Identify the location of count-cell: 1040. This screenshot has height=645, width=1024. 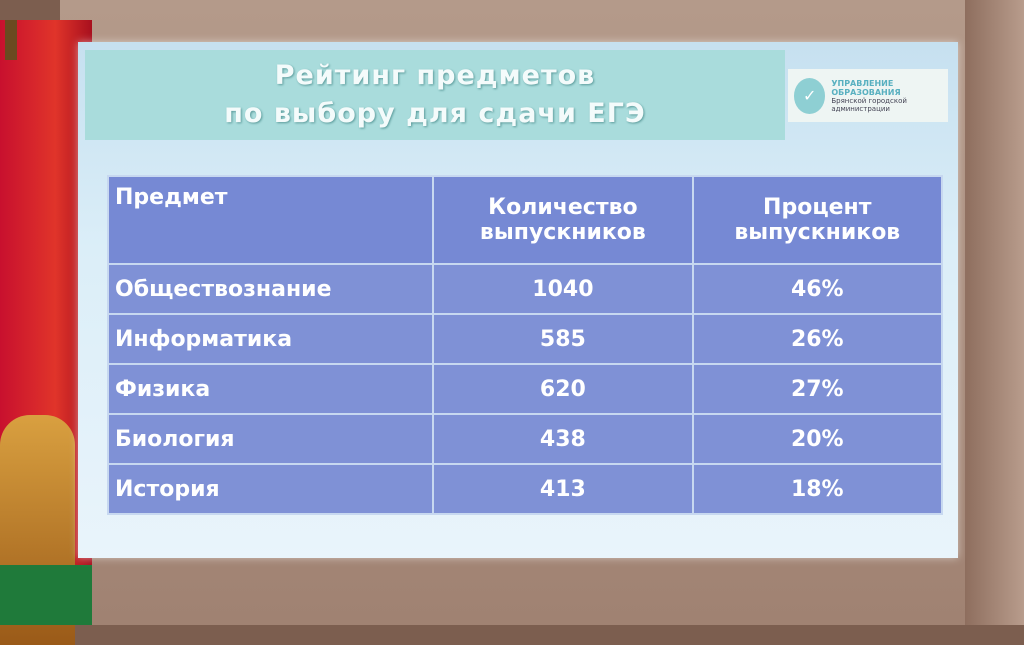
(563, 289).